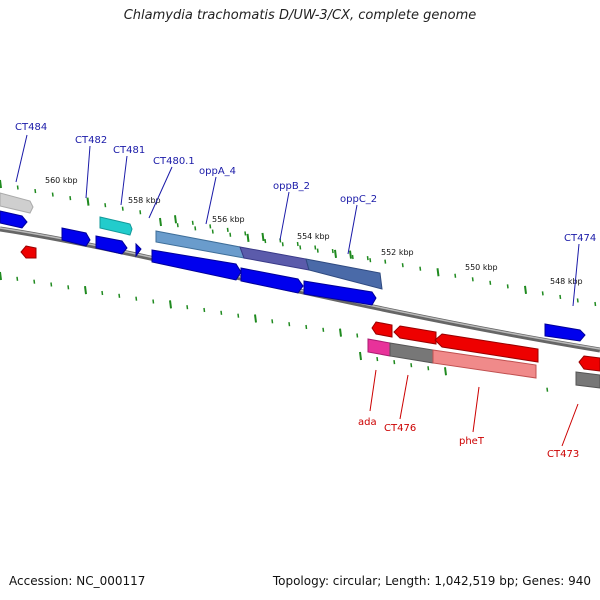 The height and width of the screenshot is (600, 600). What do you see at coordinates (111, 245) in the screenshot?
I see `gene-arrow-ct481` at bounding box center [111, 245].